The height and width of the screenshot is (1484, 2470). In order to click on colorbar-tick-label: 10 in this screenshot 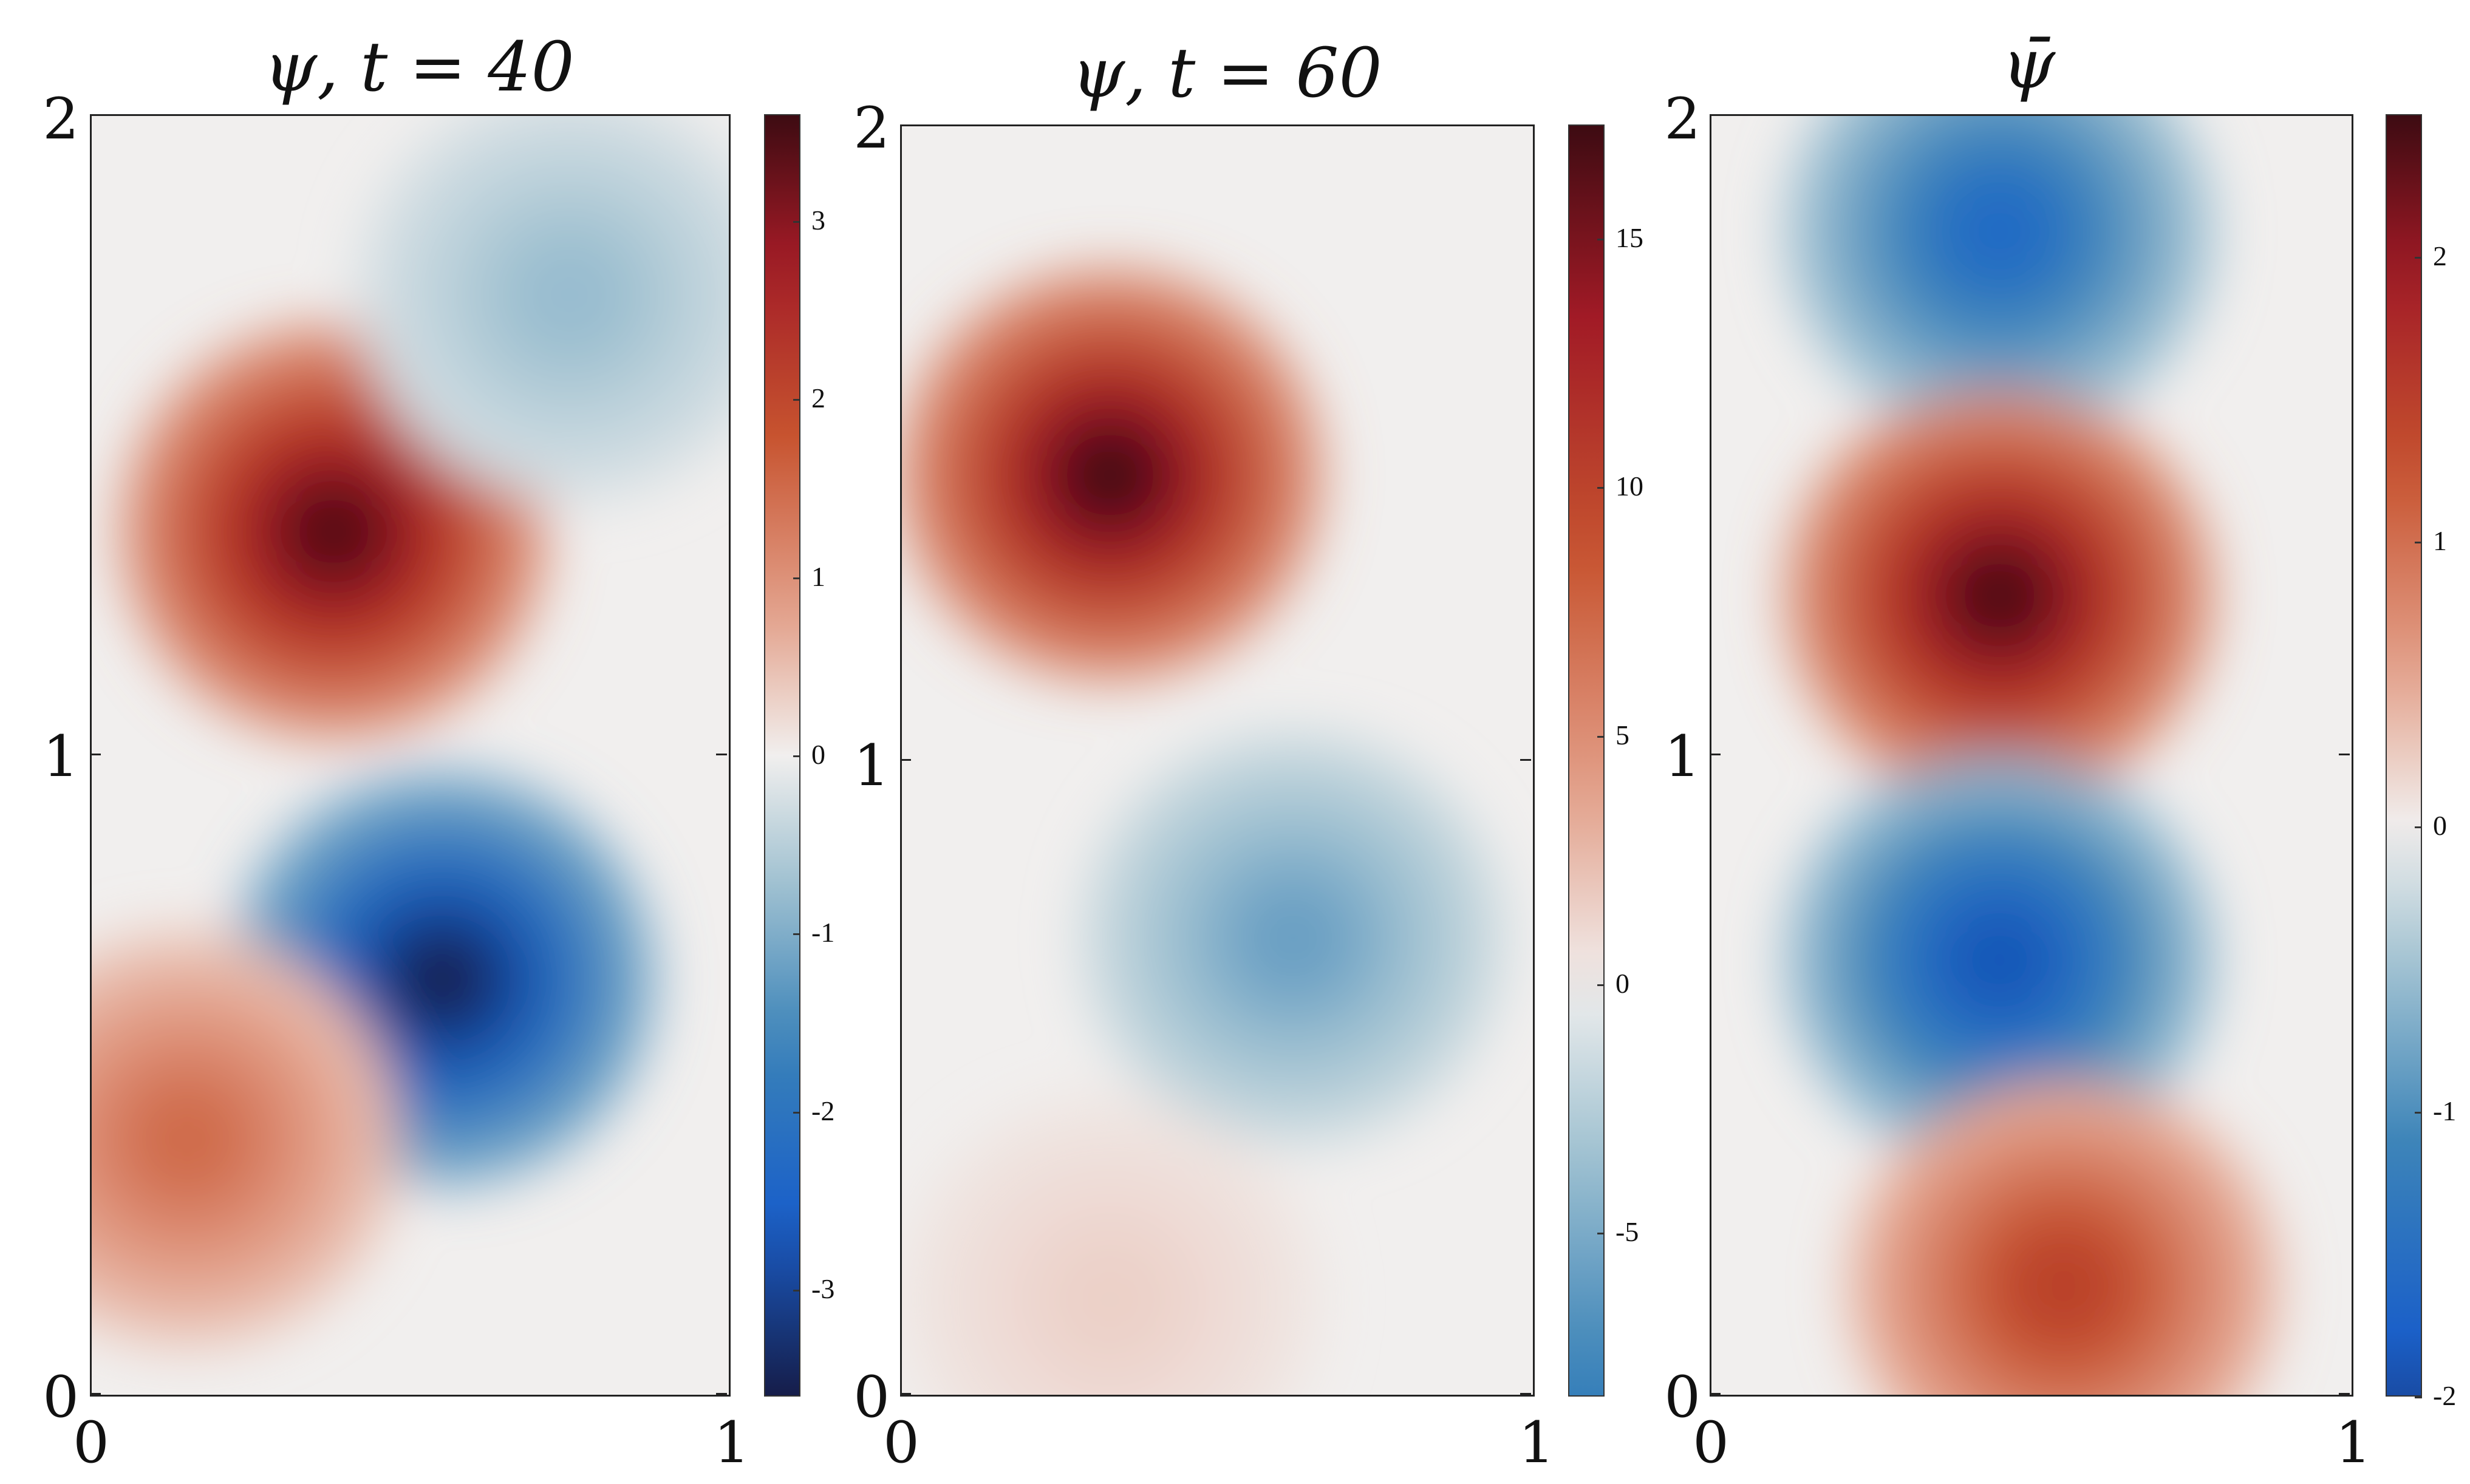, I will do `click(1629, 486)`.